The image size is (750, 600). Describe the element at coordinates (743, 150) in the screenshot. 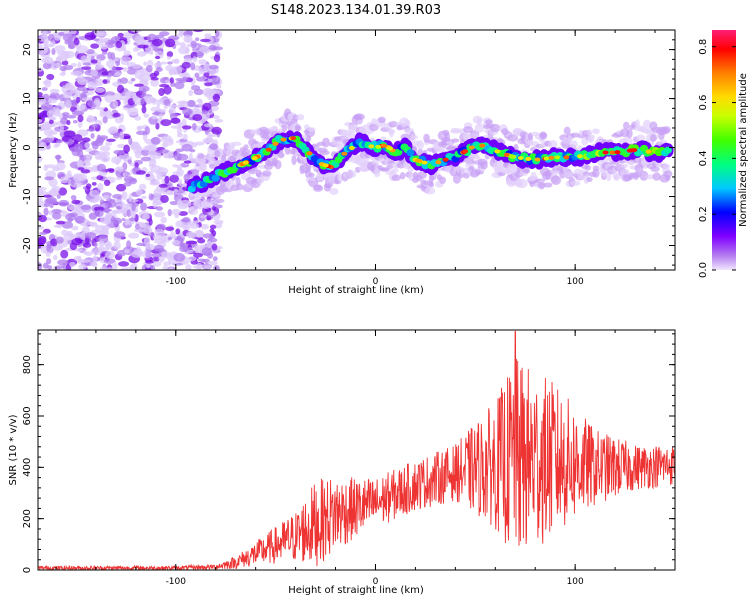

I see `colorbar-label: Normalized spectral amplitude` at that location.